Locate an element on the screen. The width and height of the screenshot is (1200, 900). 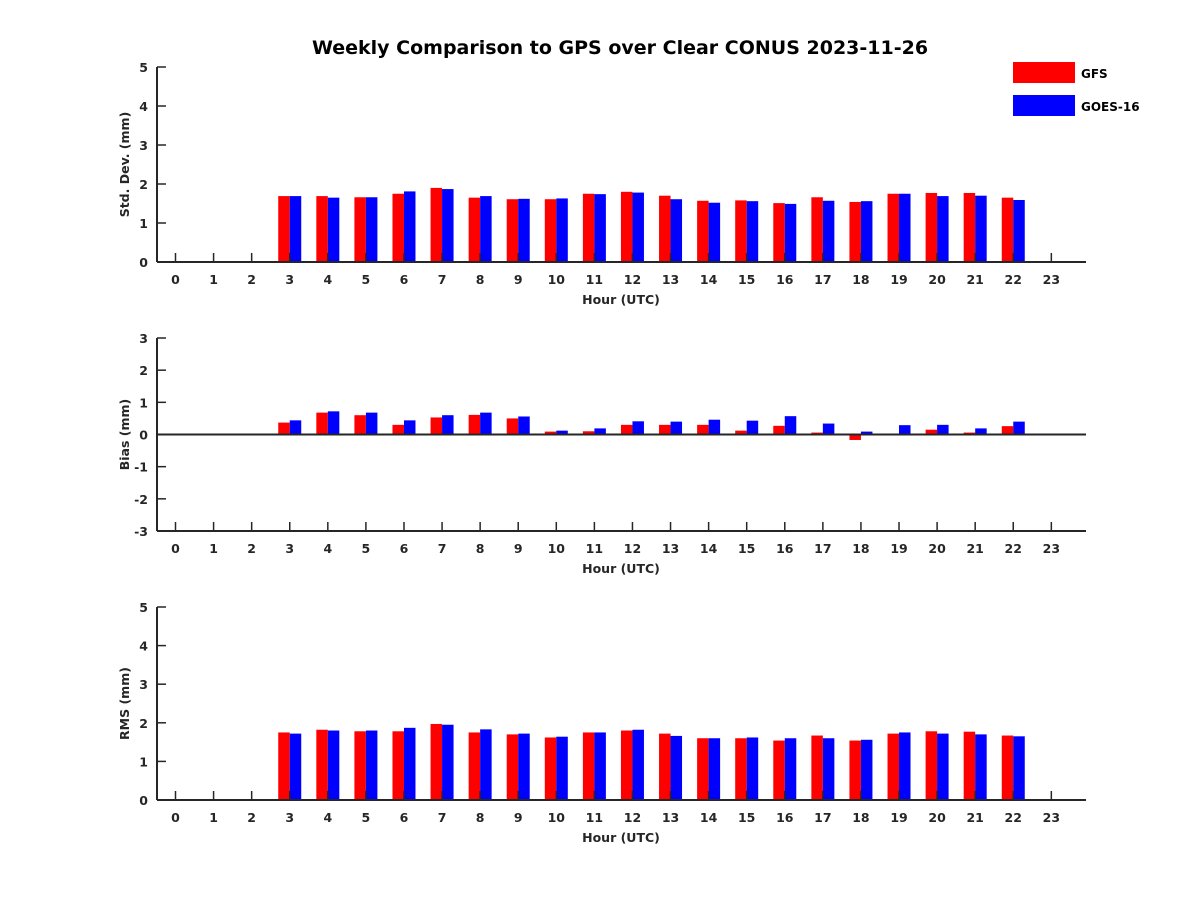
x-tick-label-rms-3: 3 is located at coordinates (289, 817).